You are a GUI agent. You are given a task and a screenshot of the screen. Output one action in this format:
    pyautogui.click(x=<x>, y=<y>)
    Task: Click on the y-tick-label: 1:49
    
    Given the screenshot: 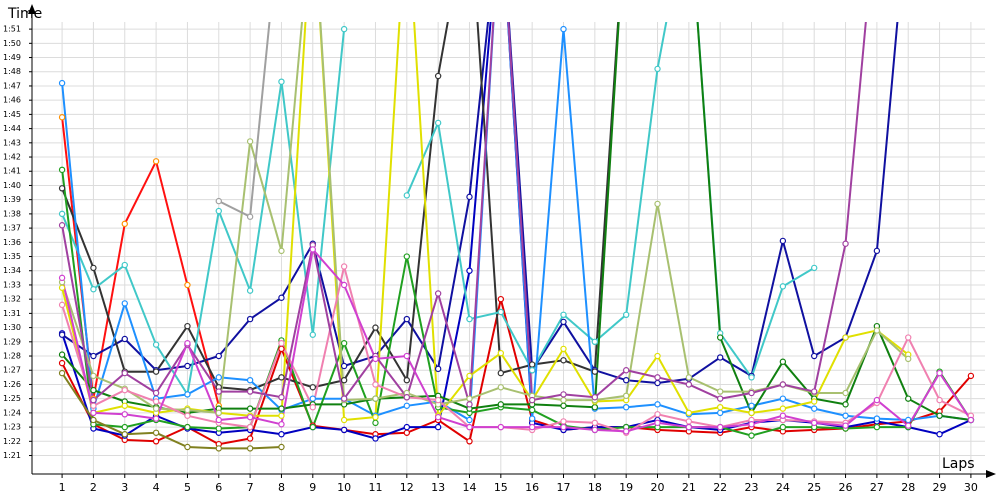 What is the action you would take?
    pyautogui.click(x=12, y=57)
    